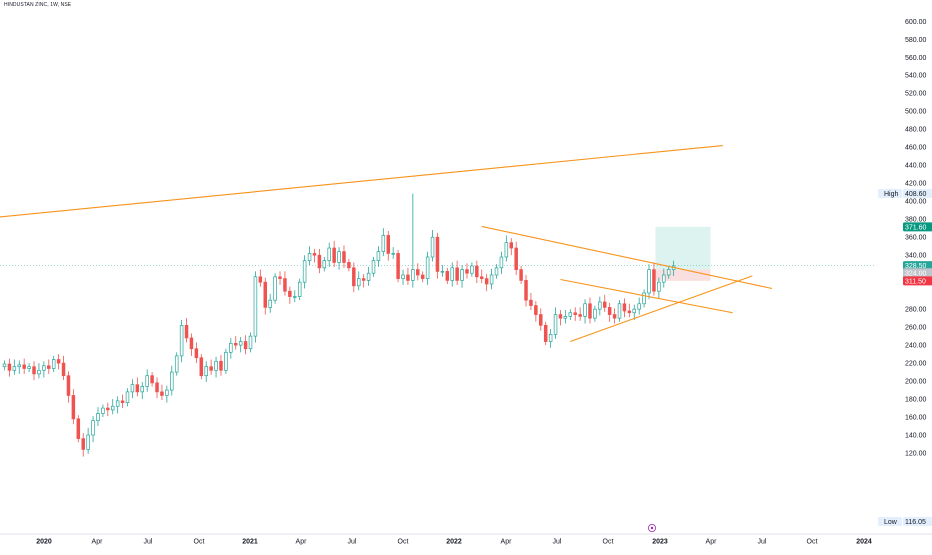  I want to click on event-marker-icon, so click(652, 528).